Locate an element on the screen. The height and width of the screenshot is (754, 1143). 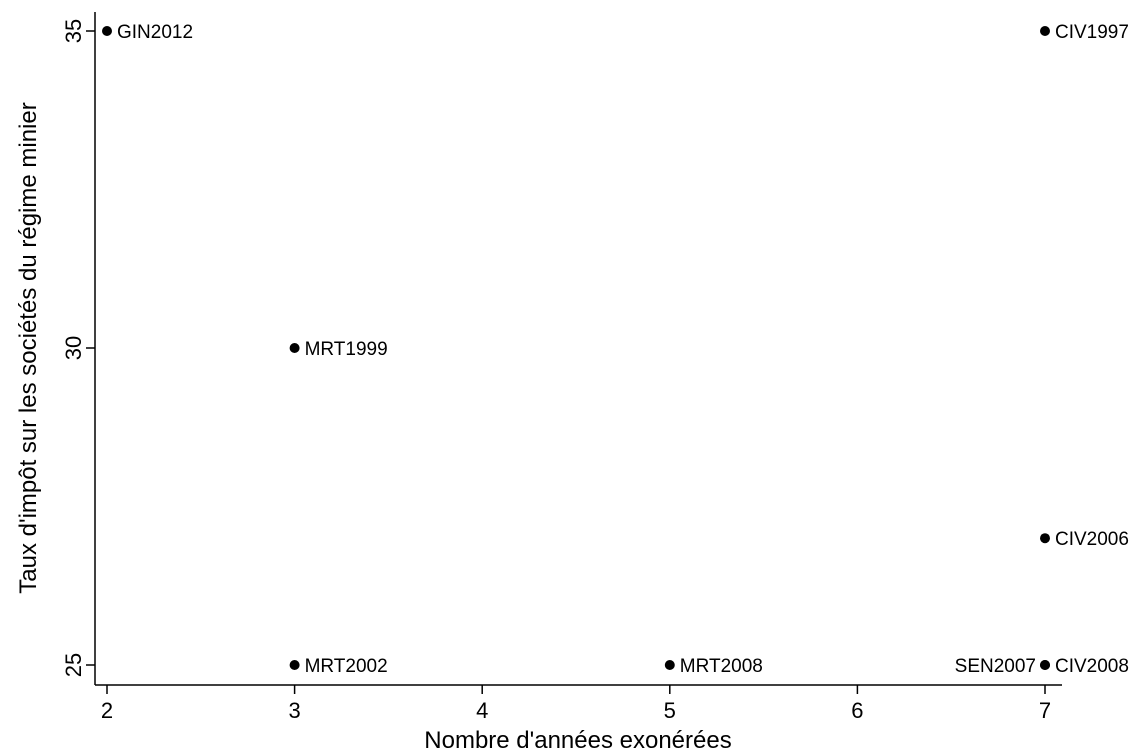
y-tick-label: 25 is located at coordinates (73, 665).